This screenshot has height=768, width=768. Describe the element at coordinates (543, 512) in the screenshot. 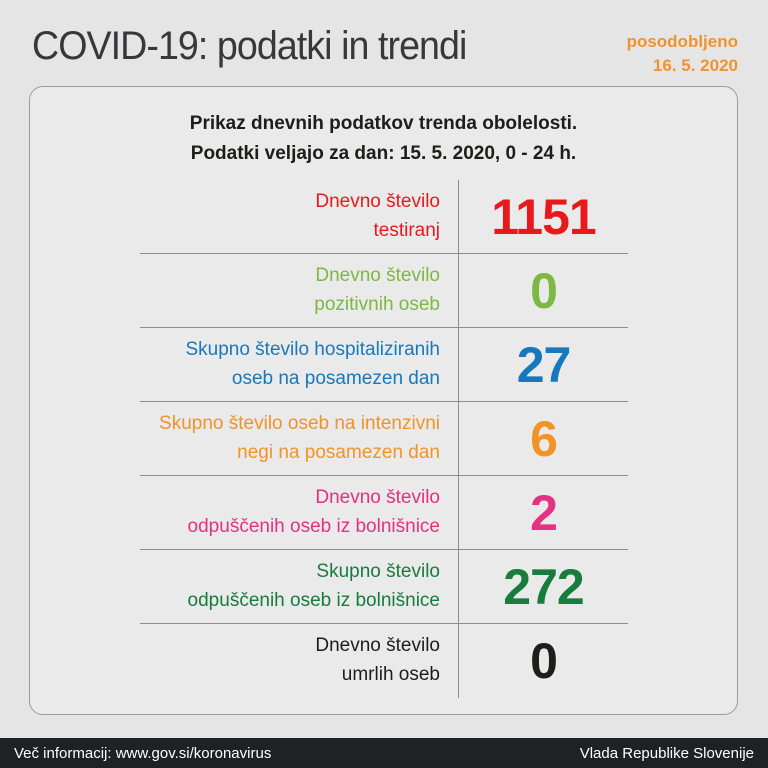

I see `stat-value: 2` at that location.